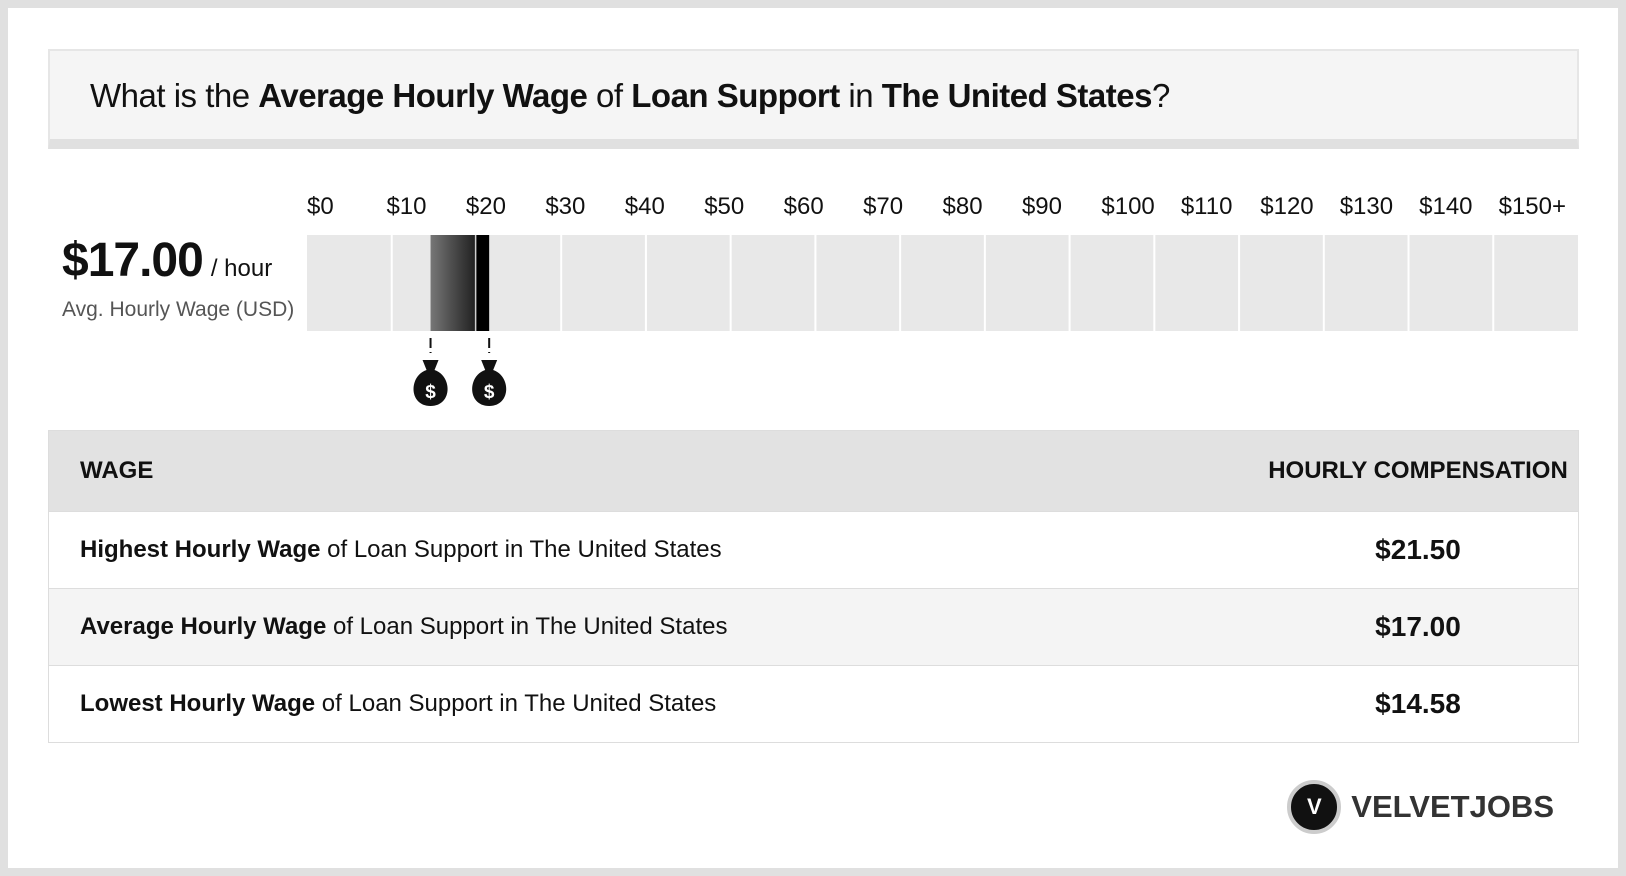 The image size is (1626, 876). Describe the element at coordinates (1017, 95) in the screenshot. I see `title-part: The United States` at that location.